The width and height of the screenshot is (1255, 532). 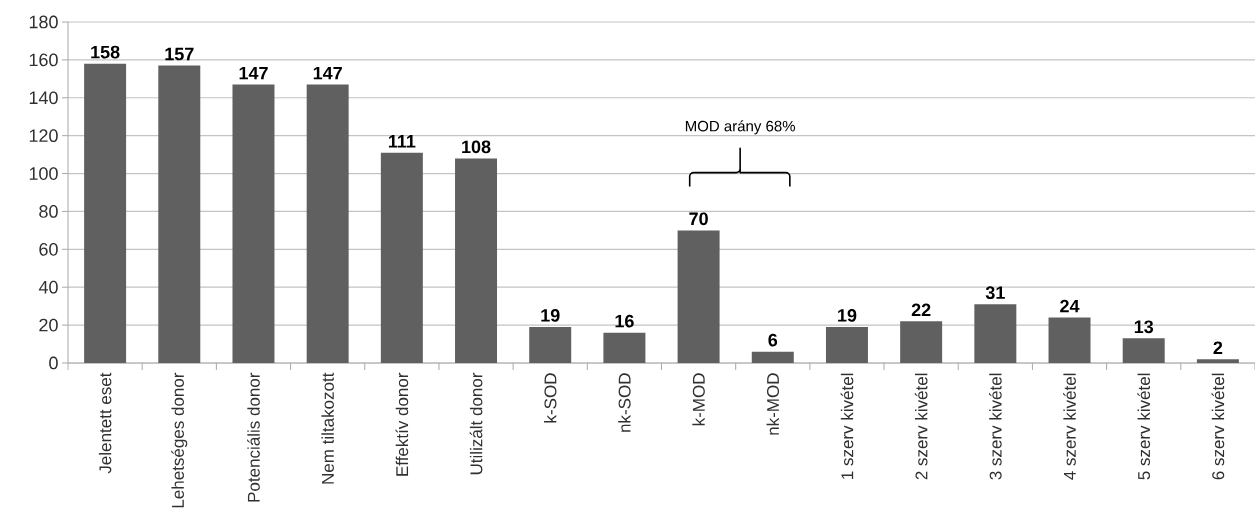 I want to click on data-label: 2, so click(x=1218, y=347).